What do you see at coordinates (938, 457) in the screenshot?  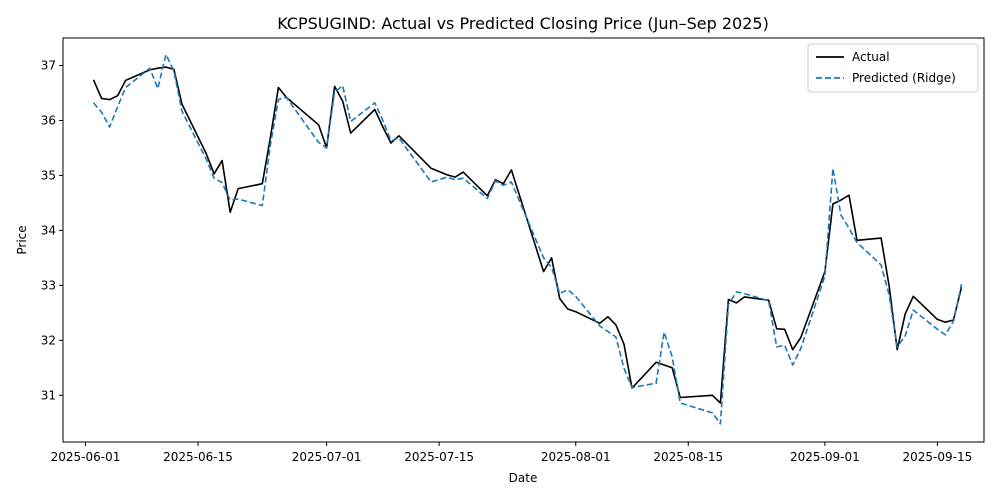 I see `x-tick-label: 2025-09-15` at bounding box center [938, 457].